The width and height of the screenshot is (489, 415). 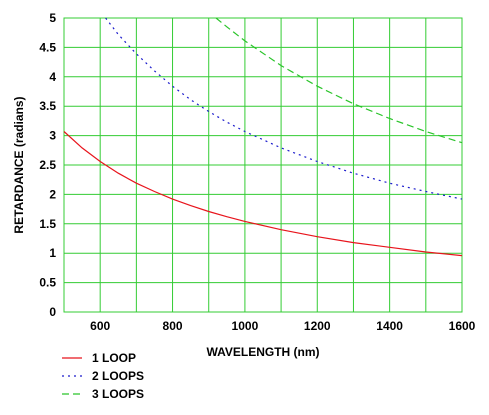 I want to click on legend-item-1: 1 LOOP, so click(x=103, y=358).